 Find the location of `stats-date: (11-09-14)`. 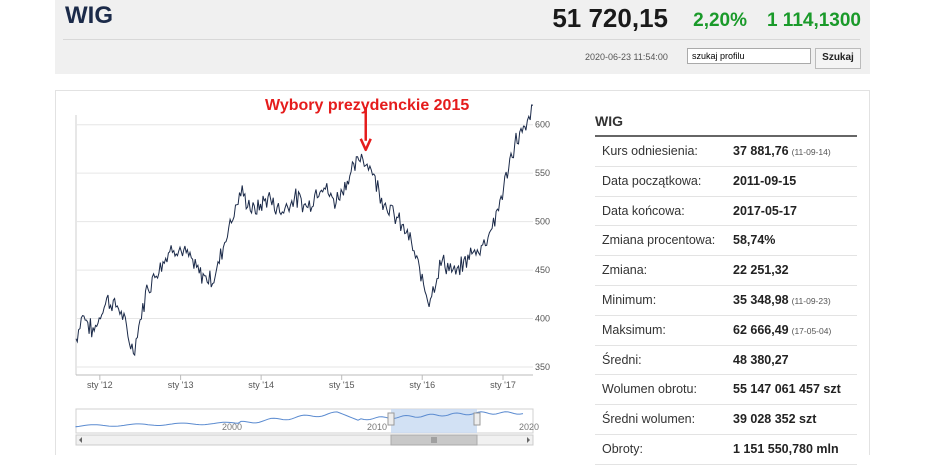

stats-date: (11-09-14) is located at coordinates (811, 152).